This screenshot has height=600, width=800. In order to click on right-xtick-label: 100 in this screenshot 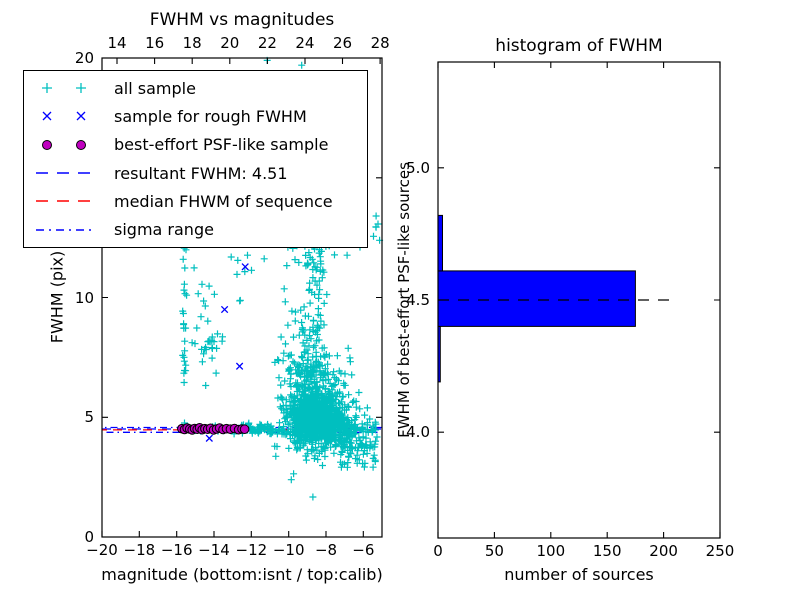, I will do `click(551, 551)`.